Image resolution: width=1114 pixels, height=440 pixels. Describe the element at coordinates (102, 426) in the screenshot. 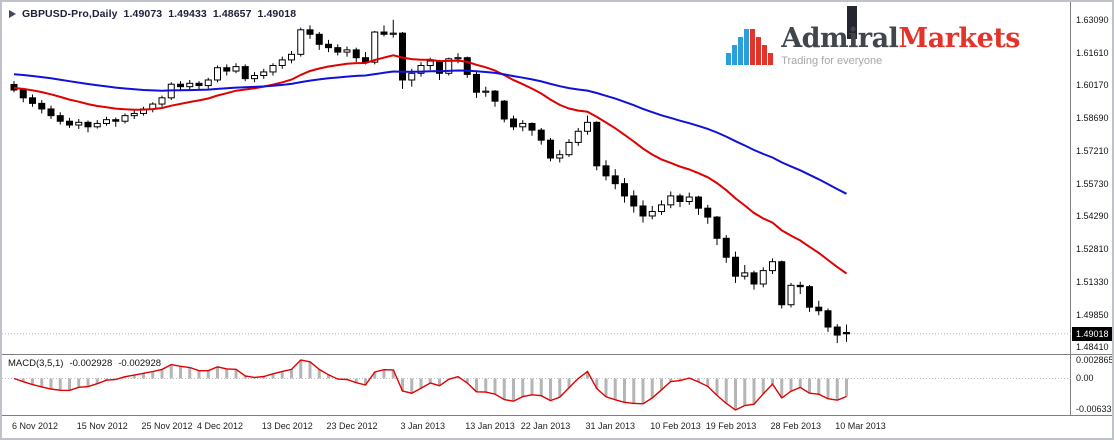

I see `time-axis-label: 15 Nov 2012` at that location.